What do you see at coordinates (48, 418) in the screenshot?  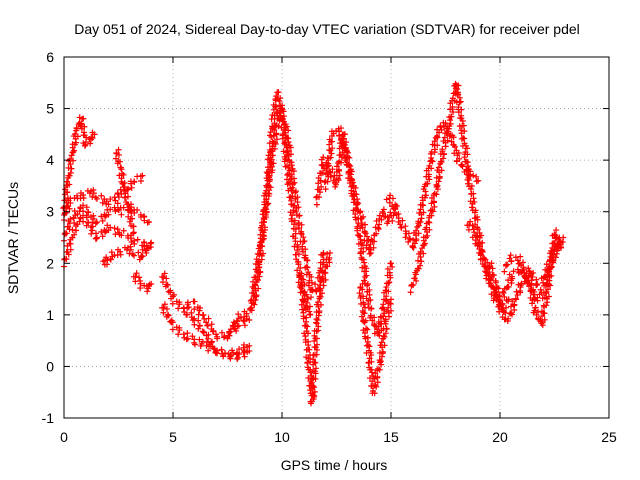 I see `y-tick-label: -1` at bounding box center [48, 418].